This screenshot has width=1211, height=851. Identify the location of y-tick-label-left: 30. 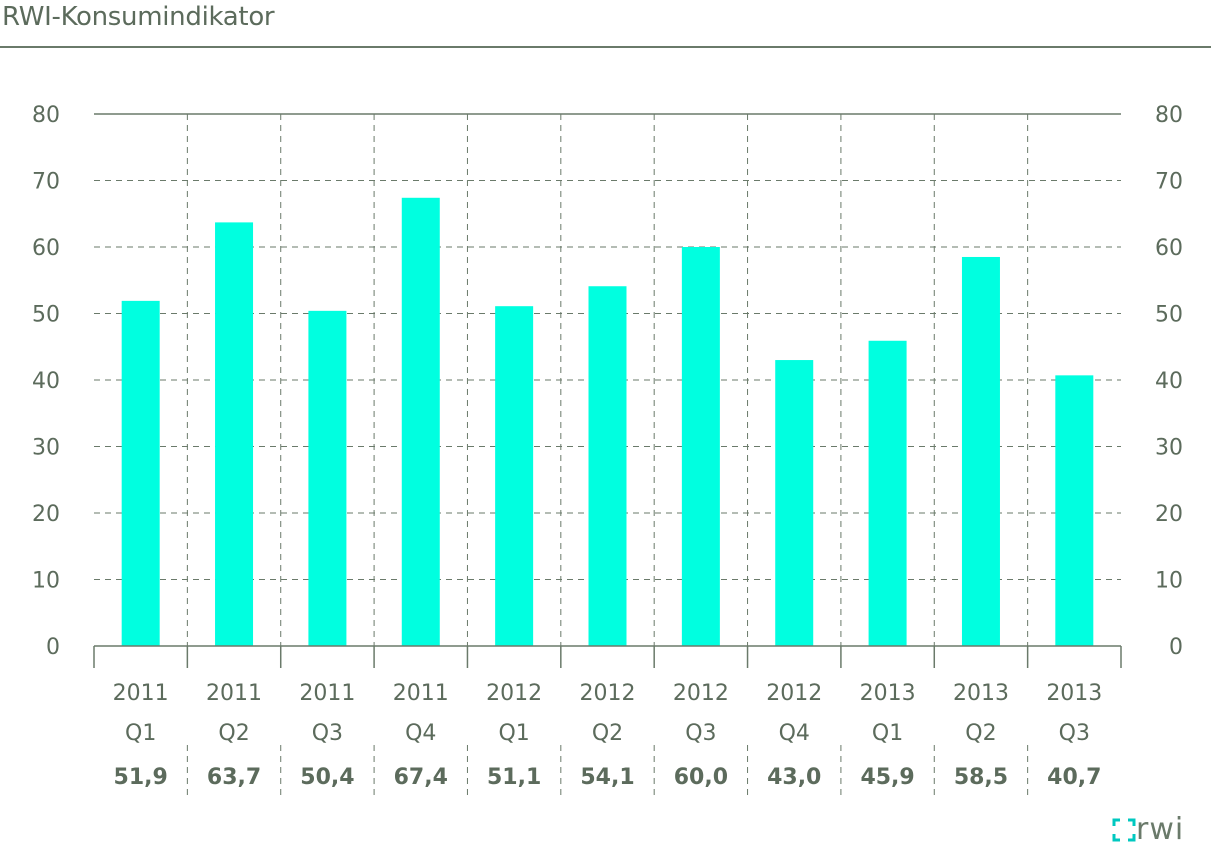
(46, 448).